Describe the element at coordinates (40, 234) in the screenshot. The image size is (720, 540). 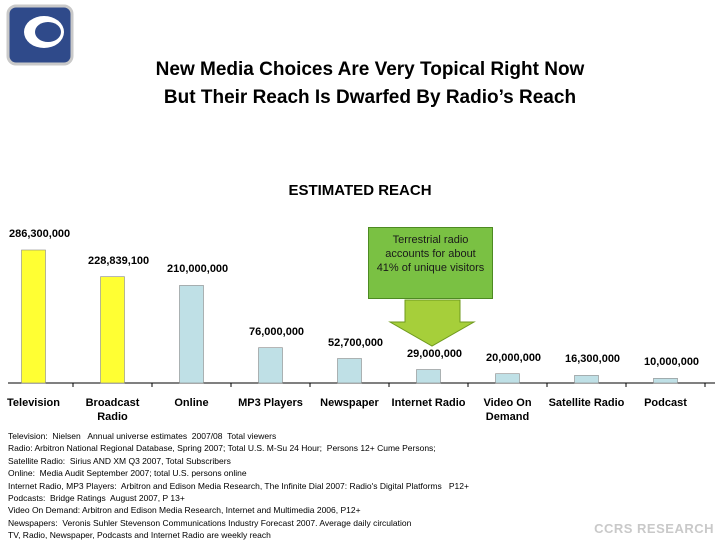
I see `value-label: 286,300,000` at that location.